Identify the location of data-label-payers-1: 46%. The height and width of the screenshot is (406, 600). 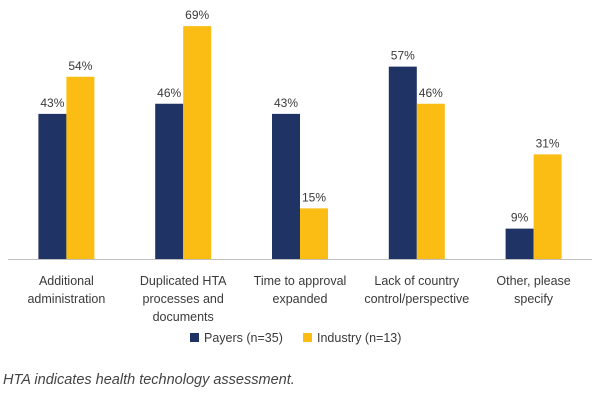
(169, 93).